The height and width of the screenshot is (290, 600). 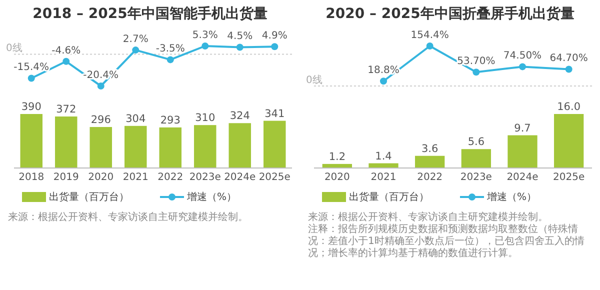 I want to click on data-label: -4.6%, so click(x=66, y=50).